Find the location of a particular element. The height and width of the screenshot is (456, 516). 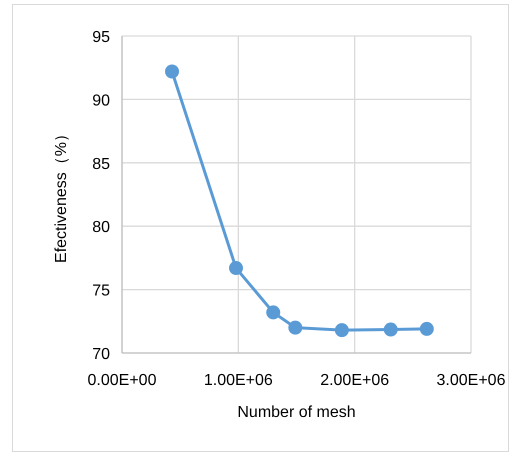

x-tick-label: 0.00E+00 is located at coordinates (122, 380).